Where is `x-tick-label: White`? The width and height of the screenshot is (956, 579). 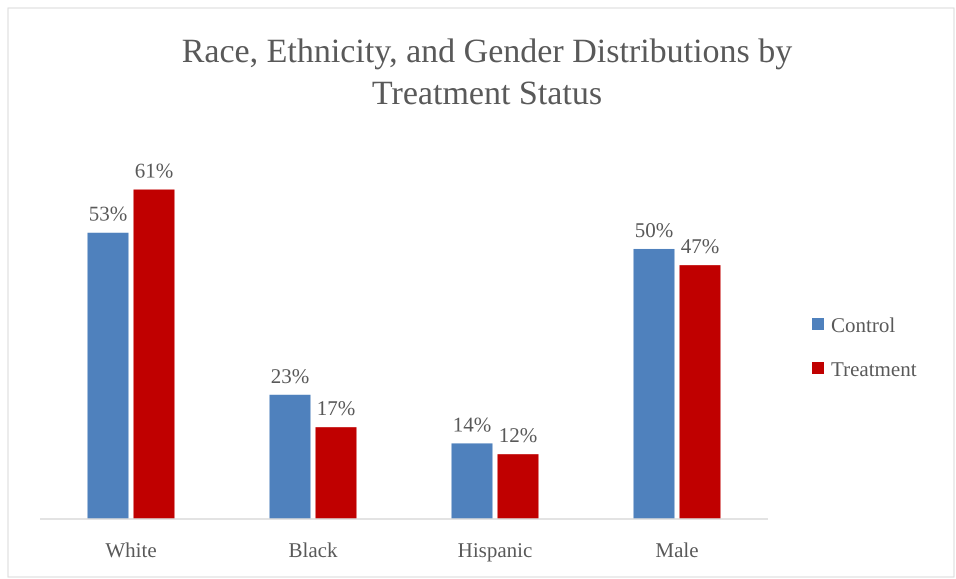
x-tick-label: White is located at coordinates (131, 550).